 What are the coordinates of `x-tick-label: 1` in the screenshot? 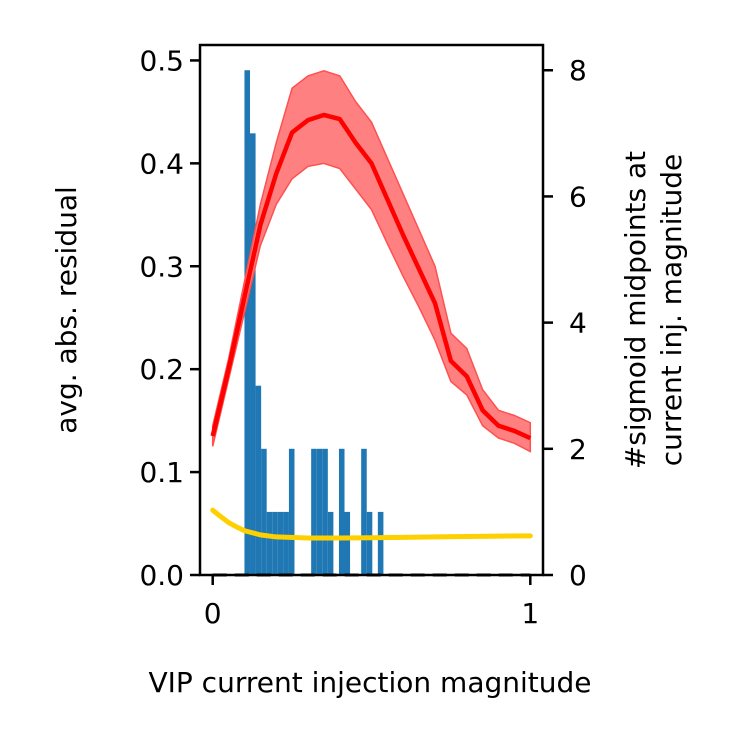 It's located at (530, 613).